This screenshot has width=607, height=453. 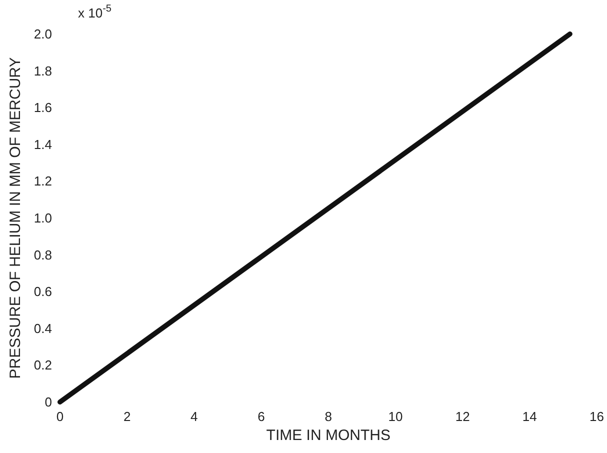 I want to click on x-tick-label: 10, so click(x=395, y=416).